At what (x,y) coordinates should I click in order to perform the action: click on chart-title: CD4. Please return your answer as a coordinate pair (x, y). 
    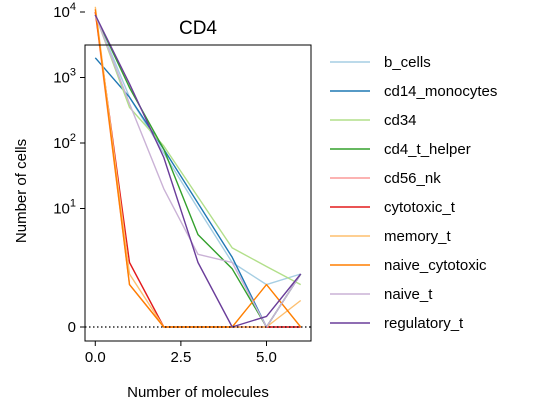
    Looking at the image, I should click on (198, 28).